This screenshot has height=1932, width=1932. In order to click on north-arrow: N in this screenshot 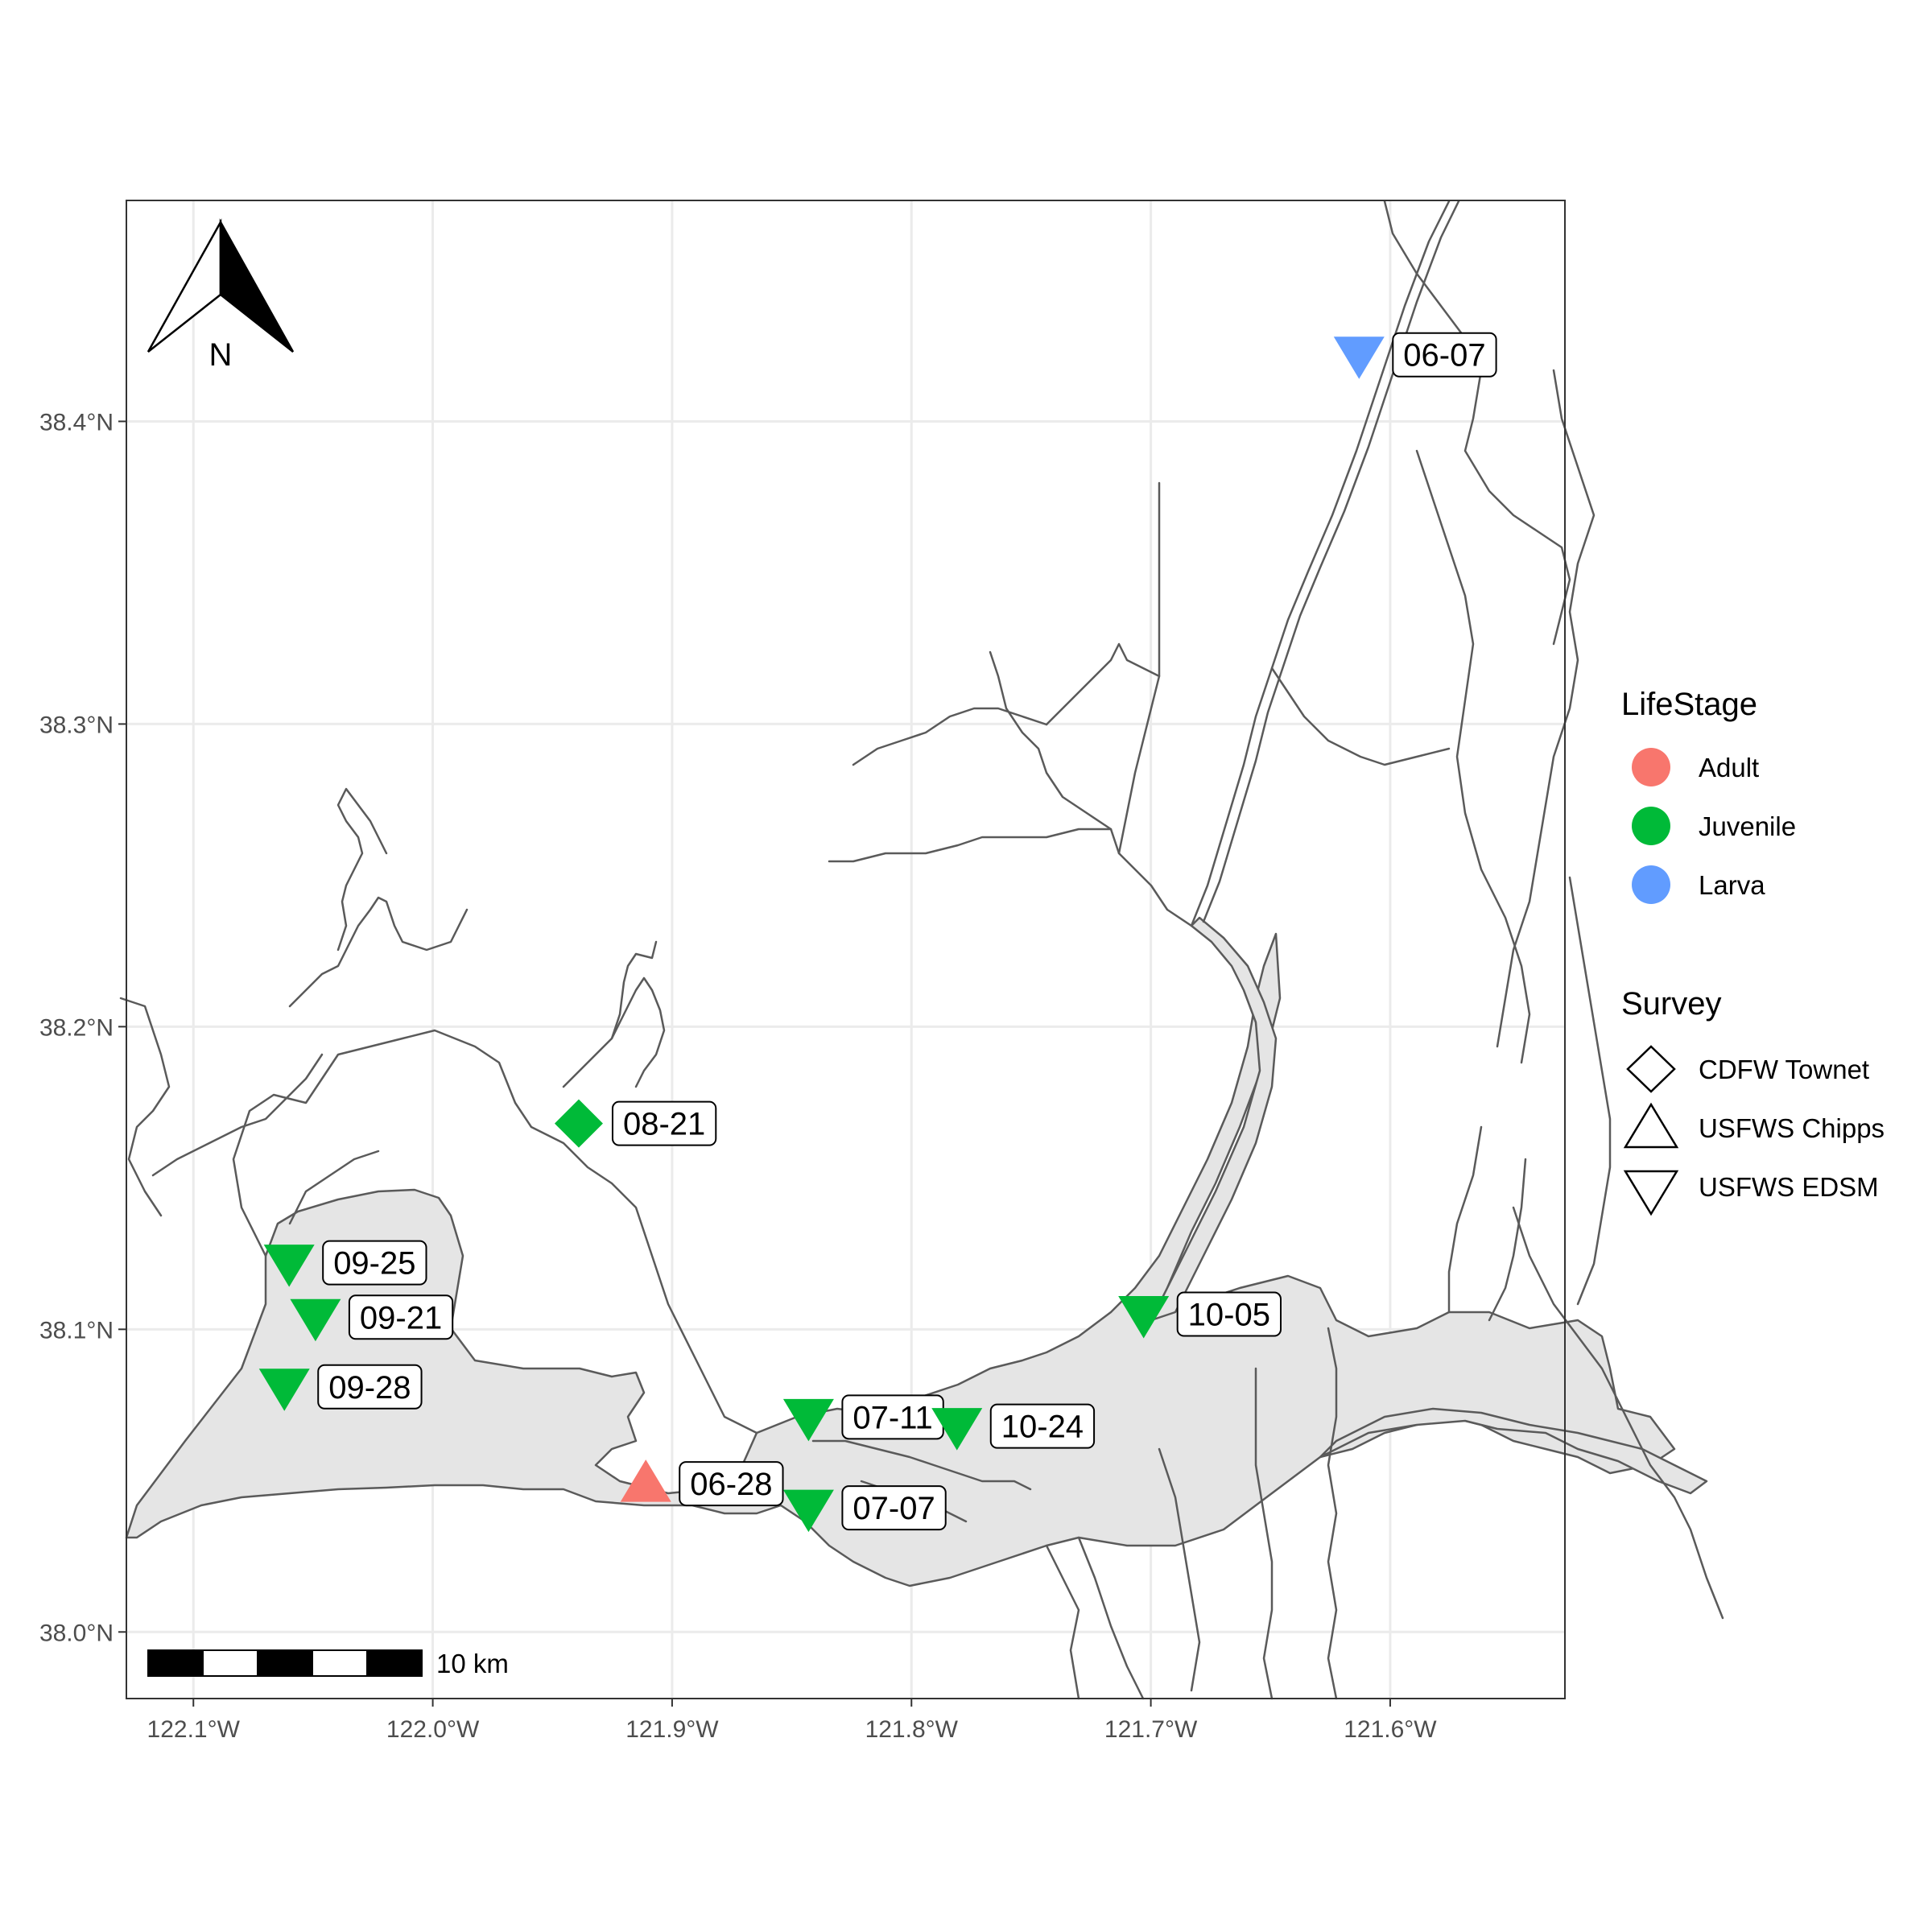, I will do `click(221, 295)`.